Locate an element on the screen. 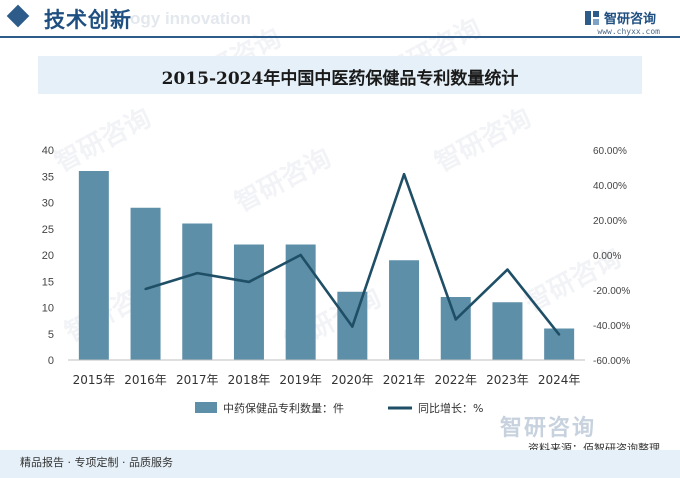  x-tick-label: 2018年 is located at coordinates (249, 380).